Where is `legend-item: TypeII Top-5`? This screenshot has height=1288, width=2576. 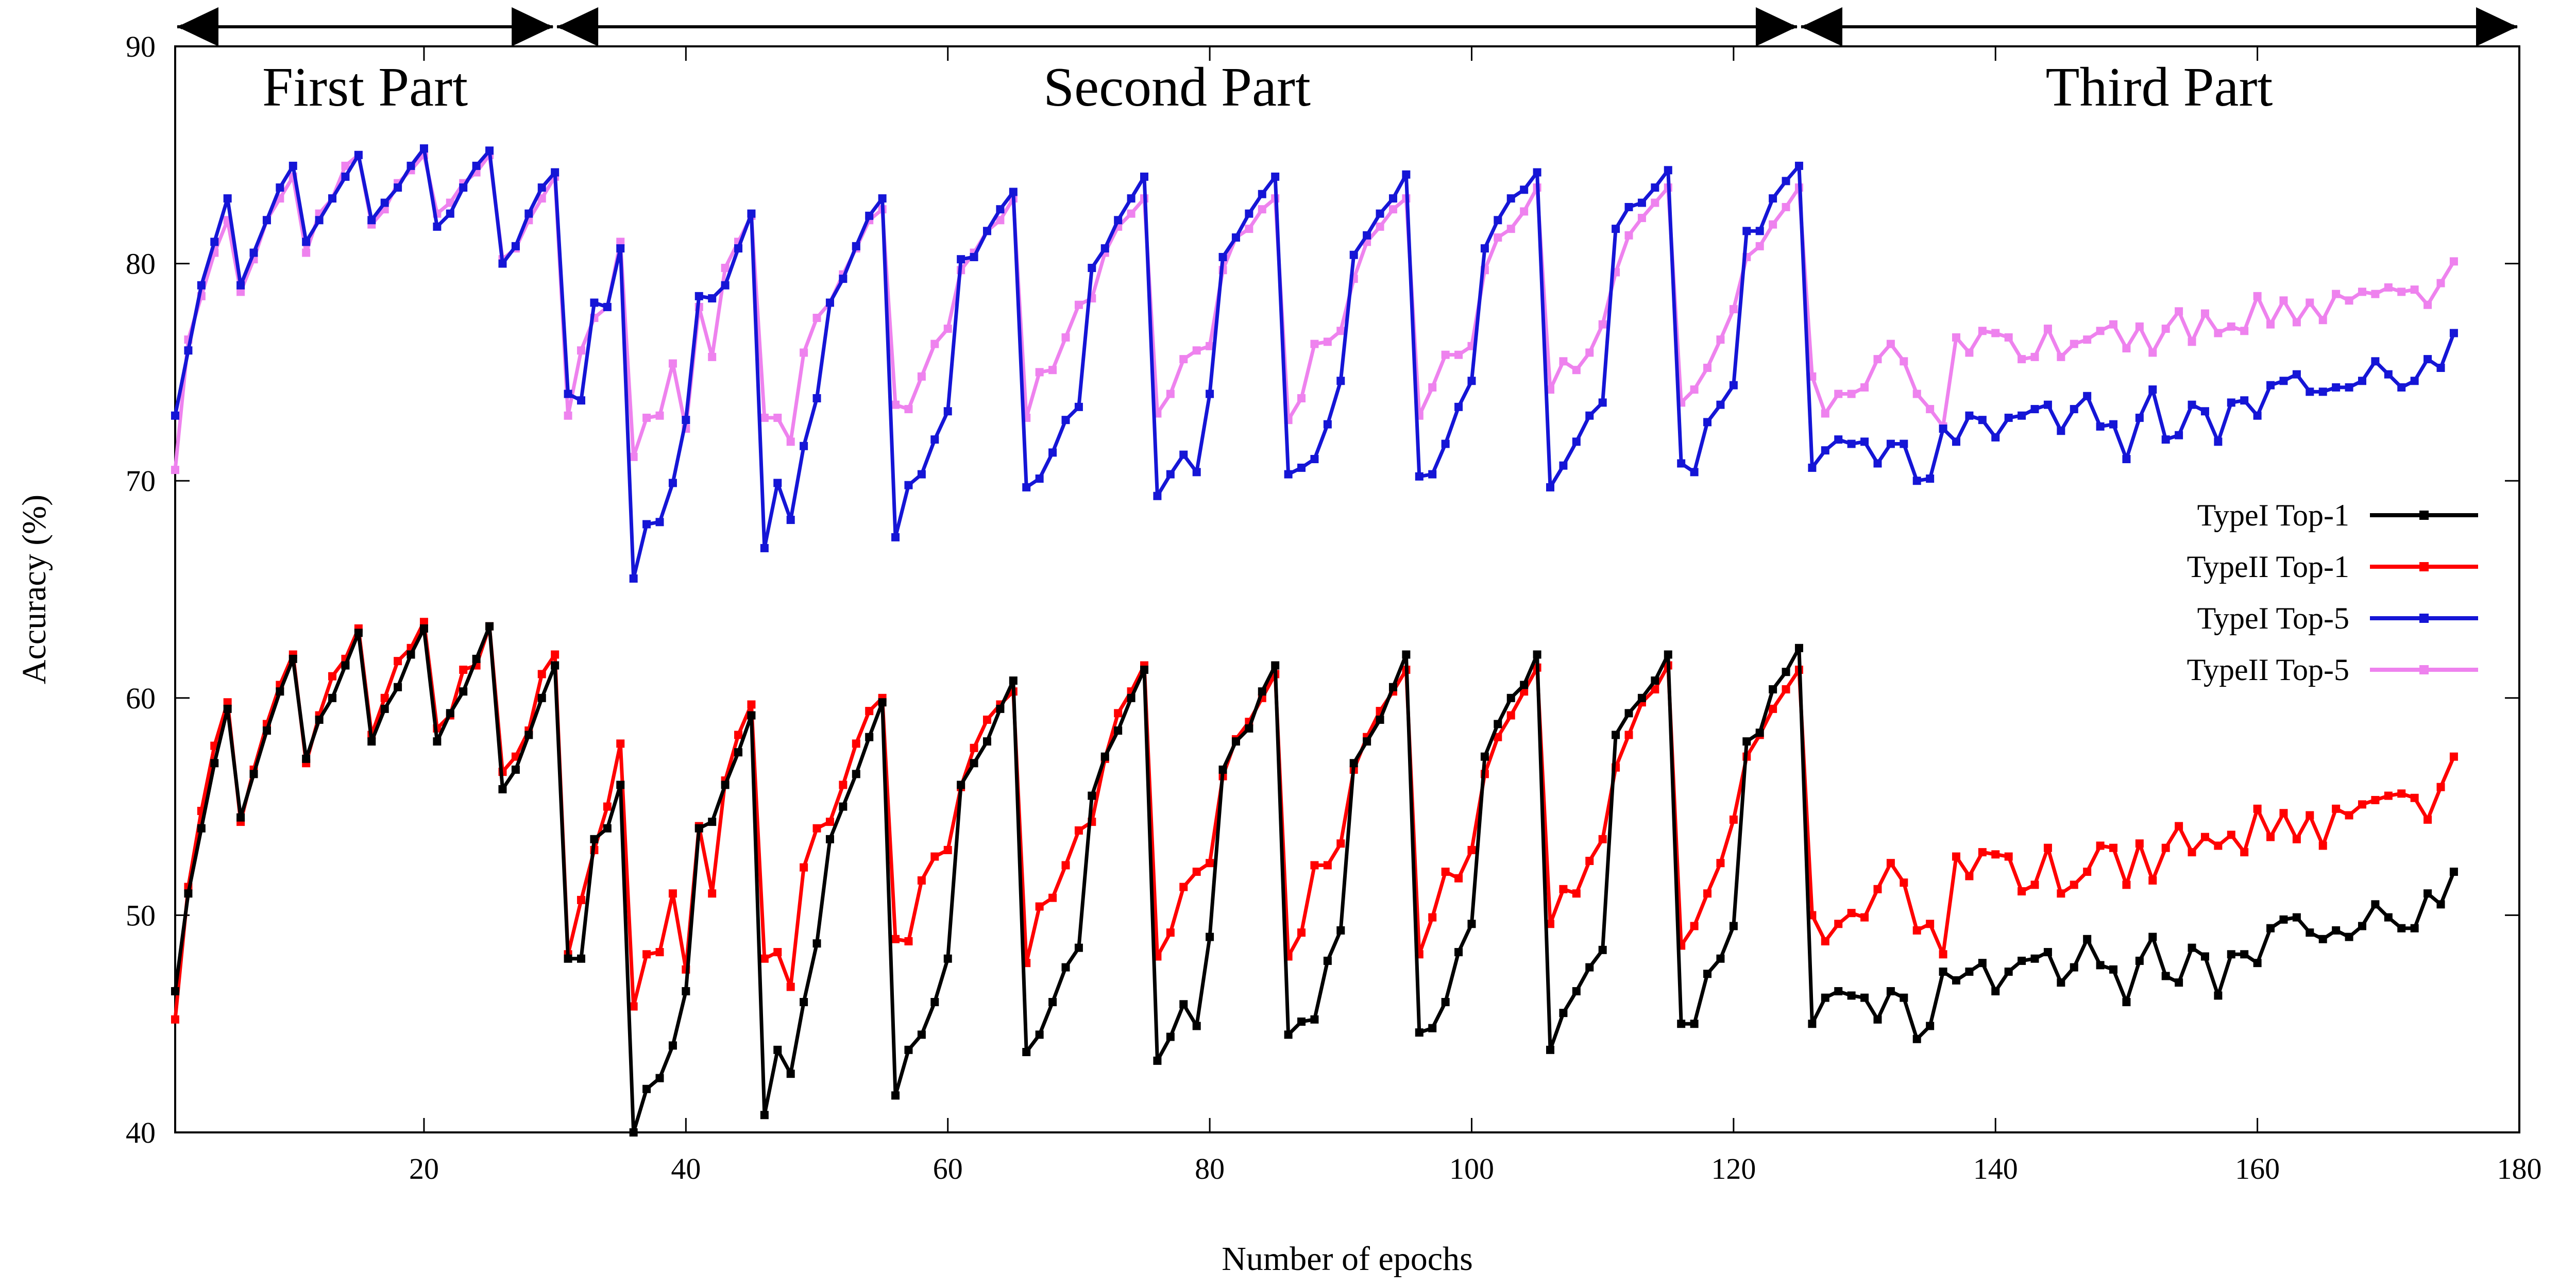 legend-item: TypeII Top-5 is located at coordinates (2332, 670).